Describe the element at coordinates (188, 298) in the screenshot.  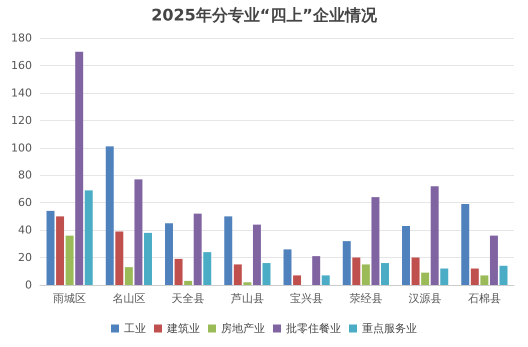
I see `x-tick-label: 天全县` at that location.